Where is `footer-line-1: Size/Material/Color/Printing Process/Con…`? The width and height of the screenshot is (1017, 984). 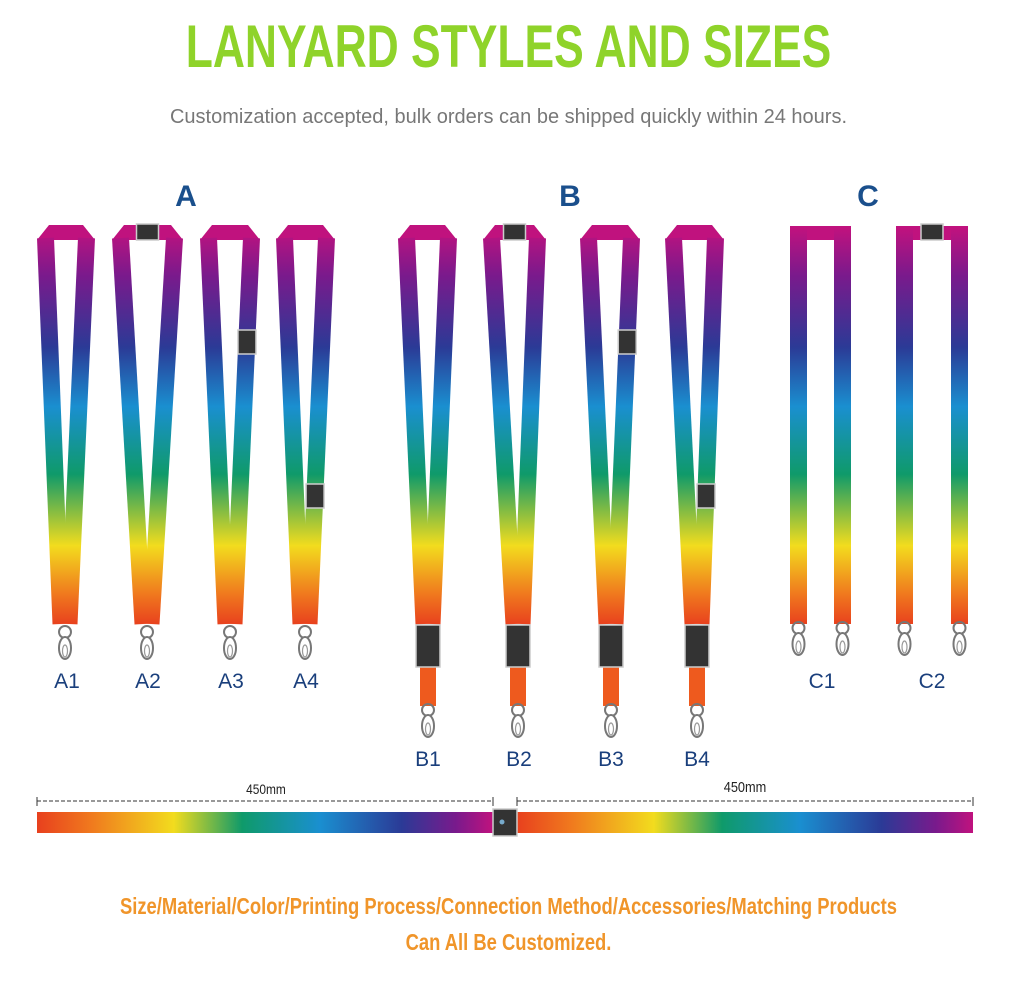
footer-line-1: Size/Material/Color/Printing Process/Con… is located at coordinates (508, 906).